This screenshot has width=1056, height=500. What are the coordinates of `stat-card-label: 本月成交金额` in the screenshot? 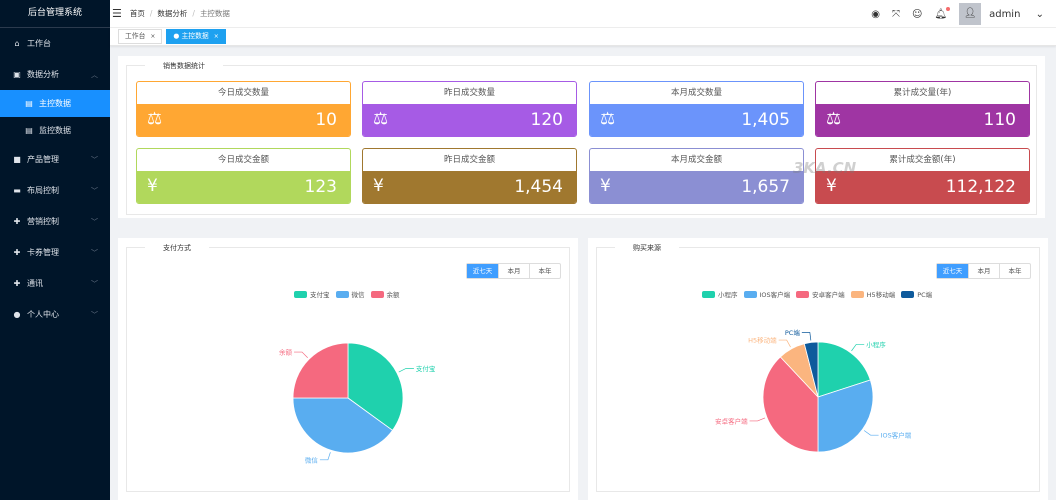 It's located at (696, 160).